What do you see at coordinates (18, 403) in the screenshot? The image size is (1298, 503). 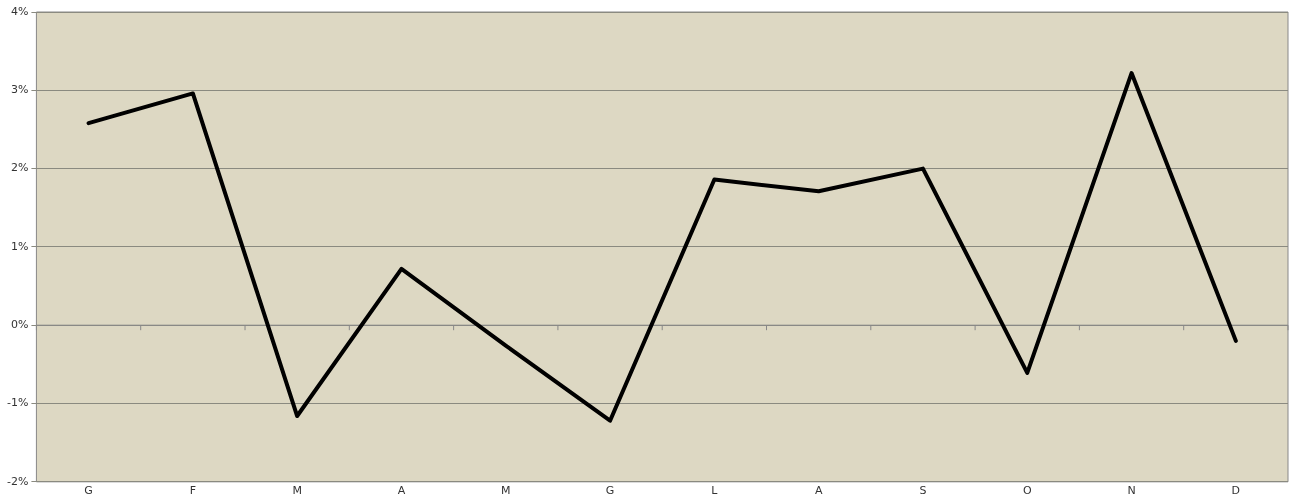 I see `y-tick-label: -1%` at bounding box center [18, 403].